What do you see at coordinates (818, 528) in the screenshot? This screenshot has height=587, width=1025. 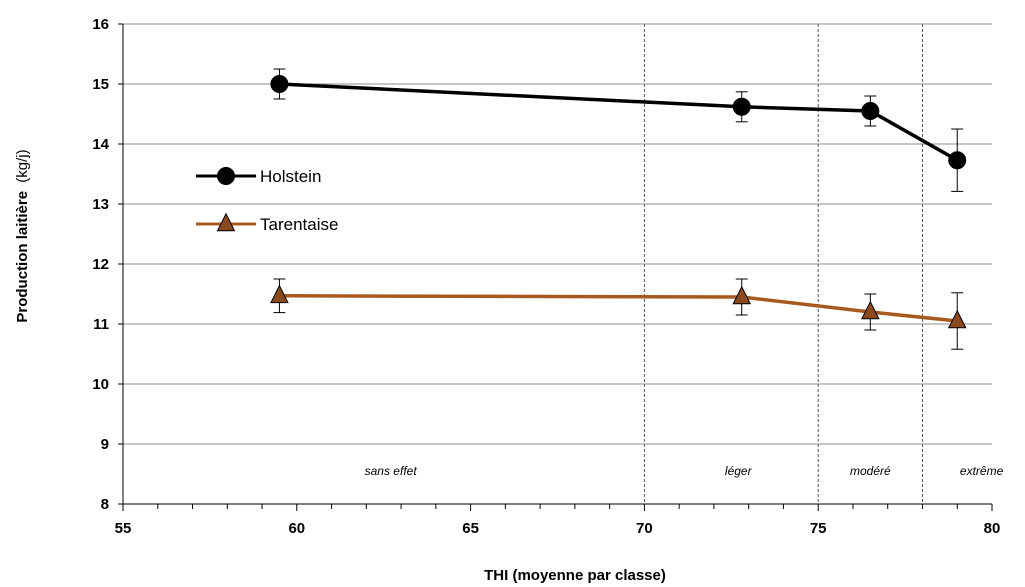 I see `x-tick-label-75: 75` at bounding box center [818, 528].